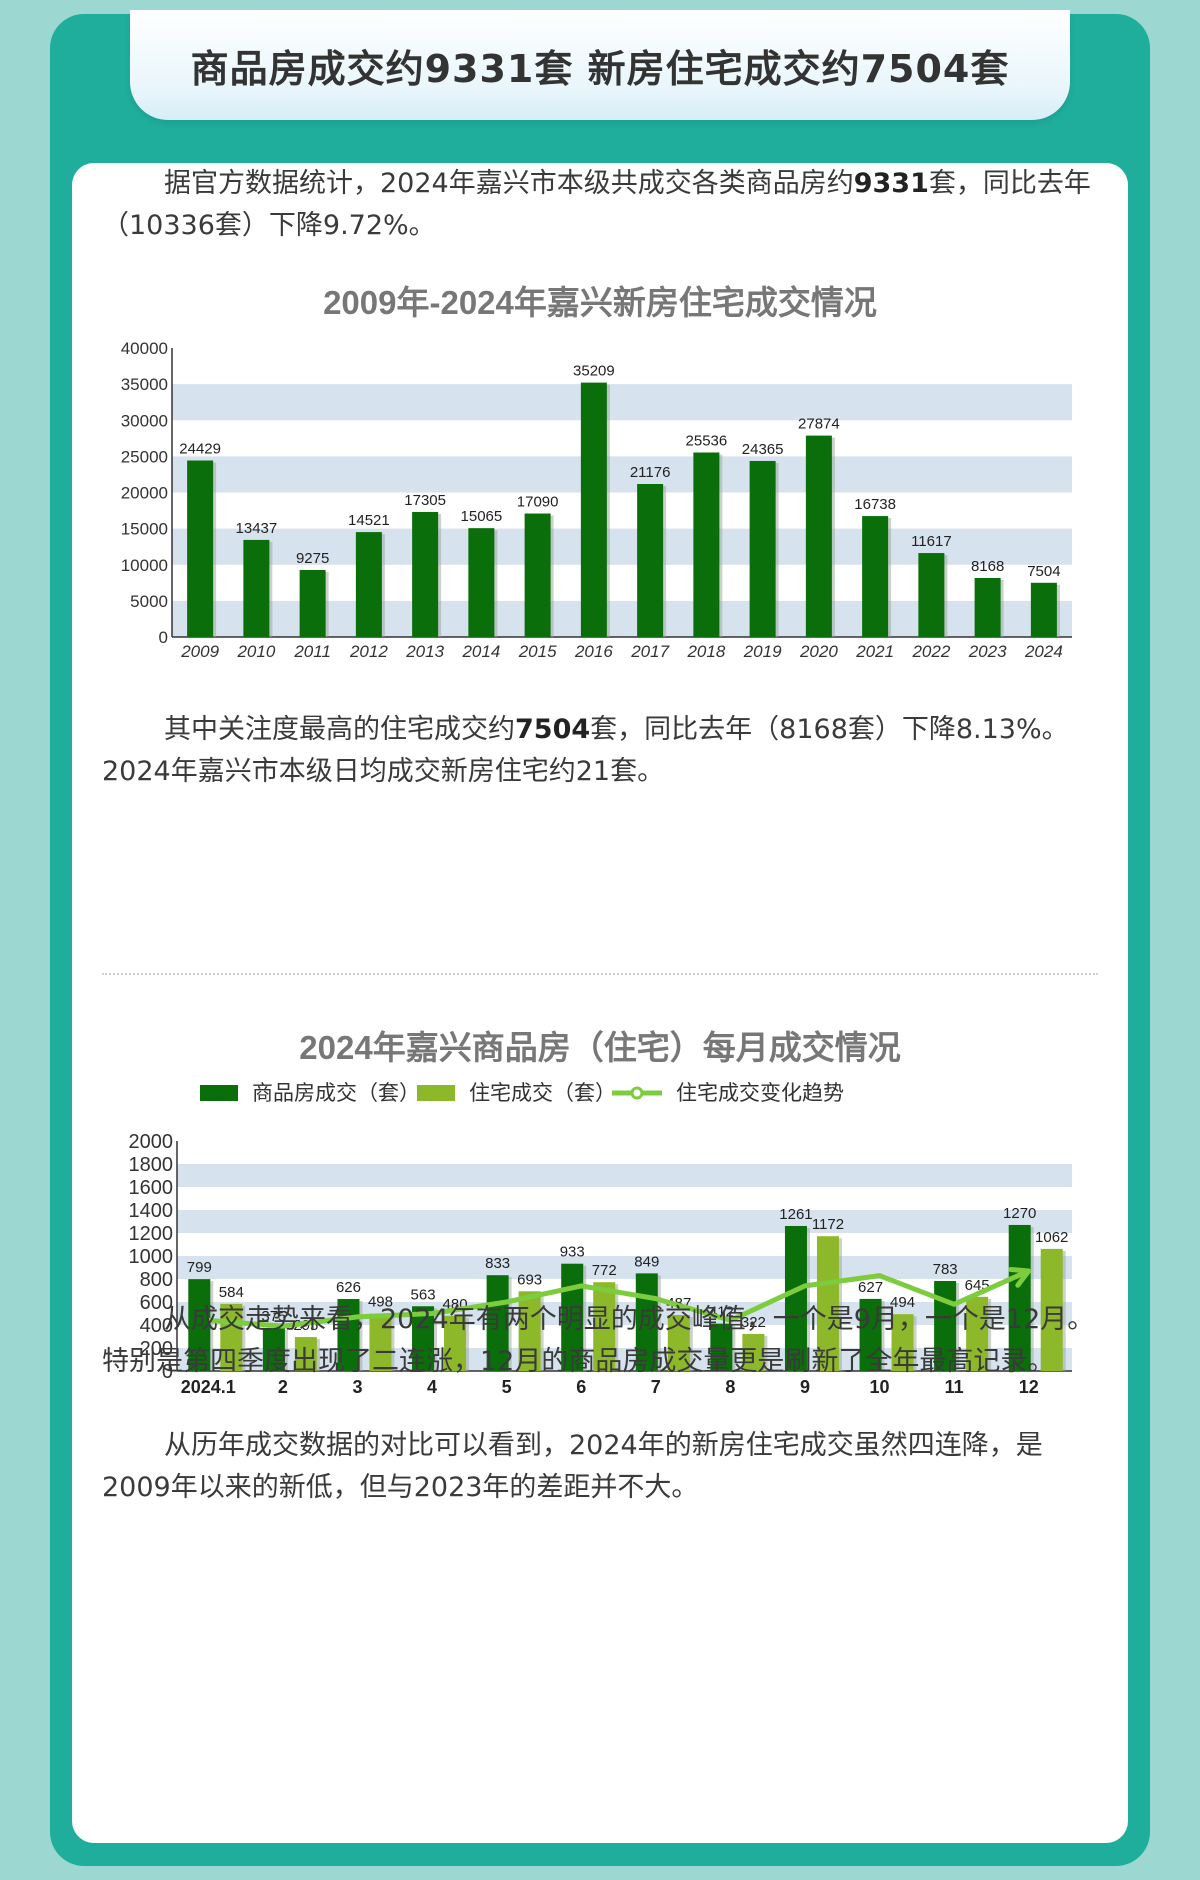 The height and width of the screenshot is (1880, 1200). What do you see at coordinates (151, 1211) in the screenshot?
I see `y-tick-label: 1400` at bounding box center [151, 1211].